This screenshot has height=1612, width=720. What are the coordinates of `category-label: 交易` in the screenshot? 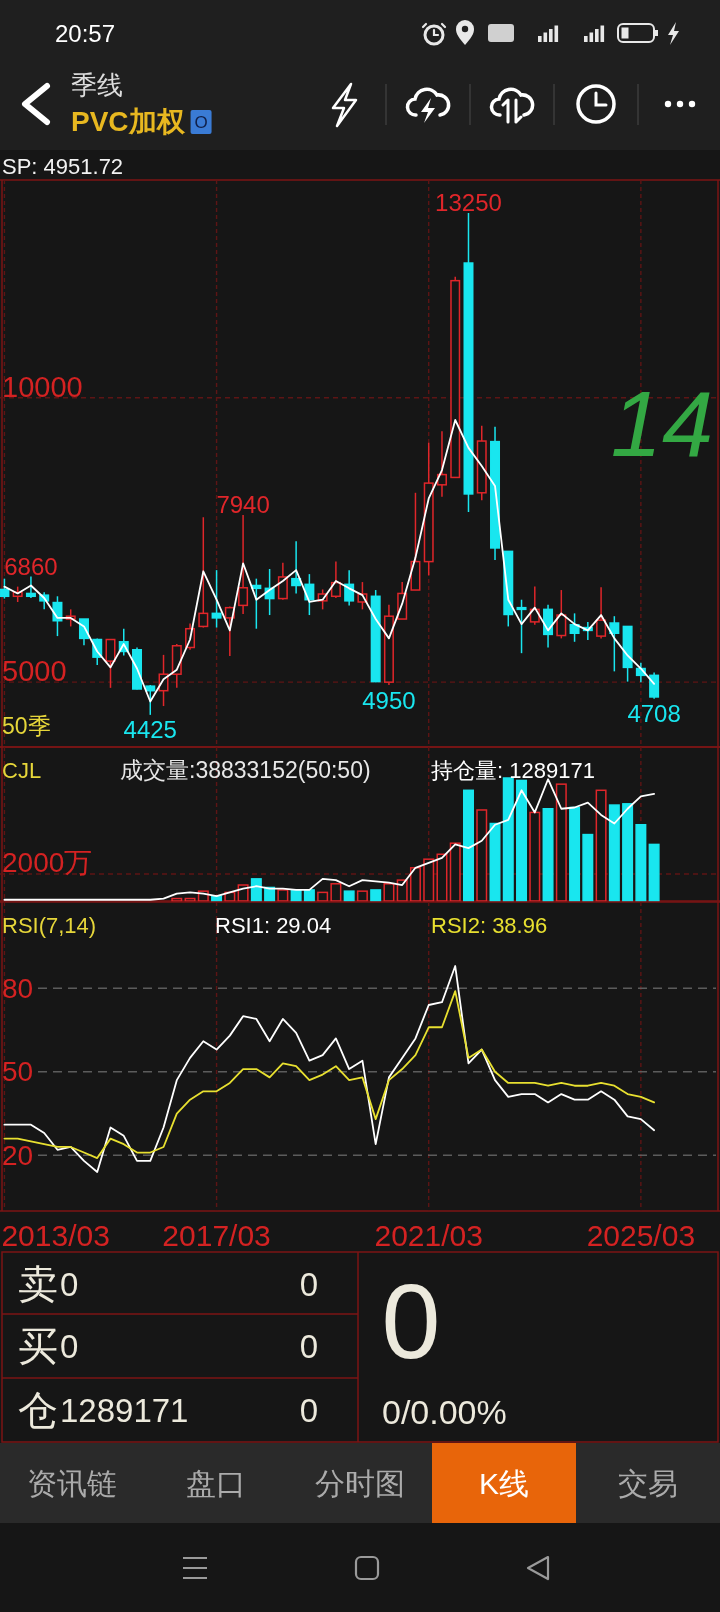 It's located at (648, 1483).